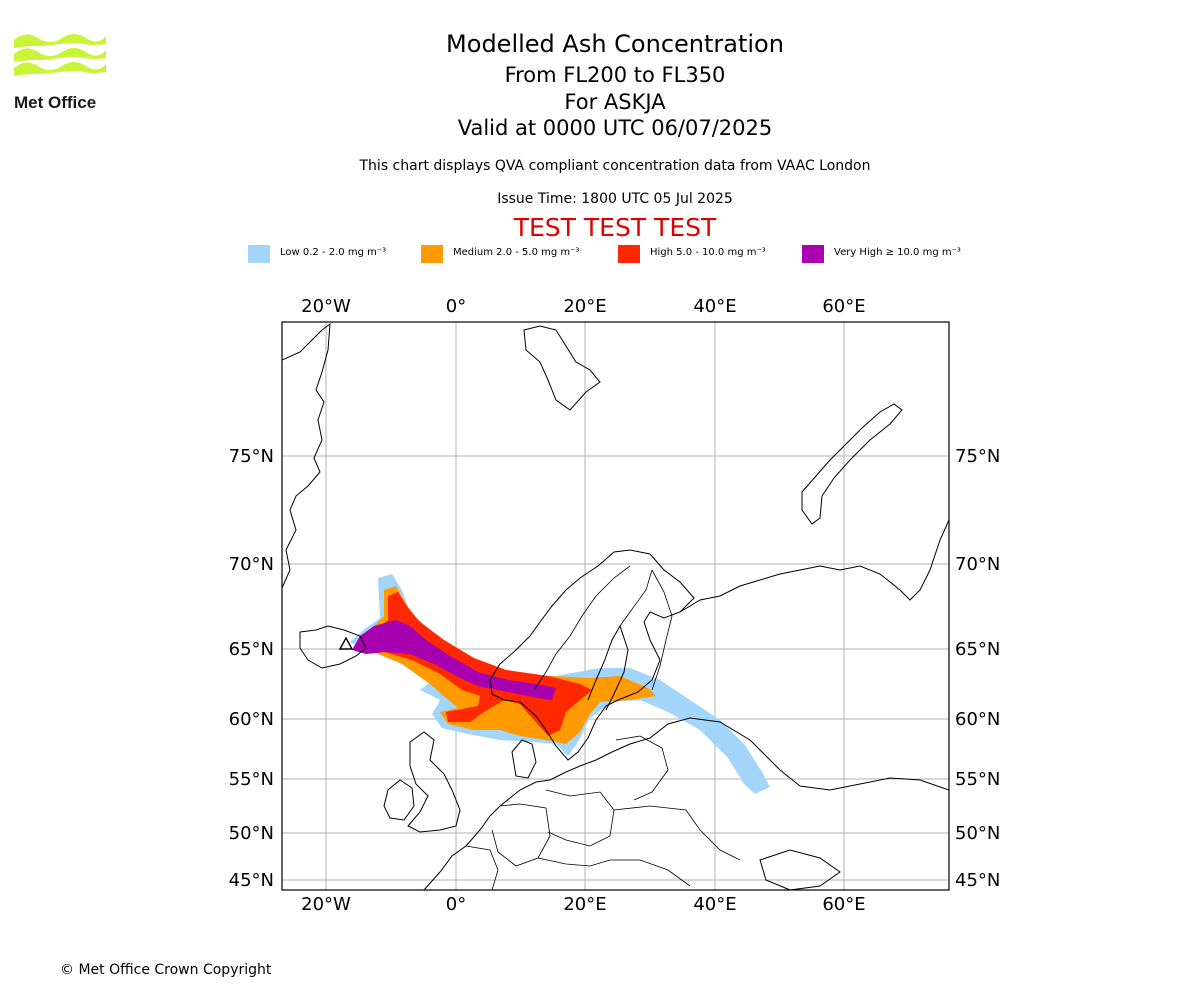 This screenshot has width=1200, height=1000. Describe the element at coordinates (714, 306) in the screenshot. I see `tick-lon-top-40e: 40°E` at that location.